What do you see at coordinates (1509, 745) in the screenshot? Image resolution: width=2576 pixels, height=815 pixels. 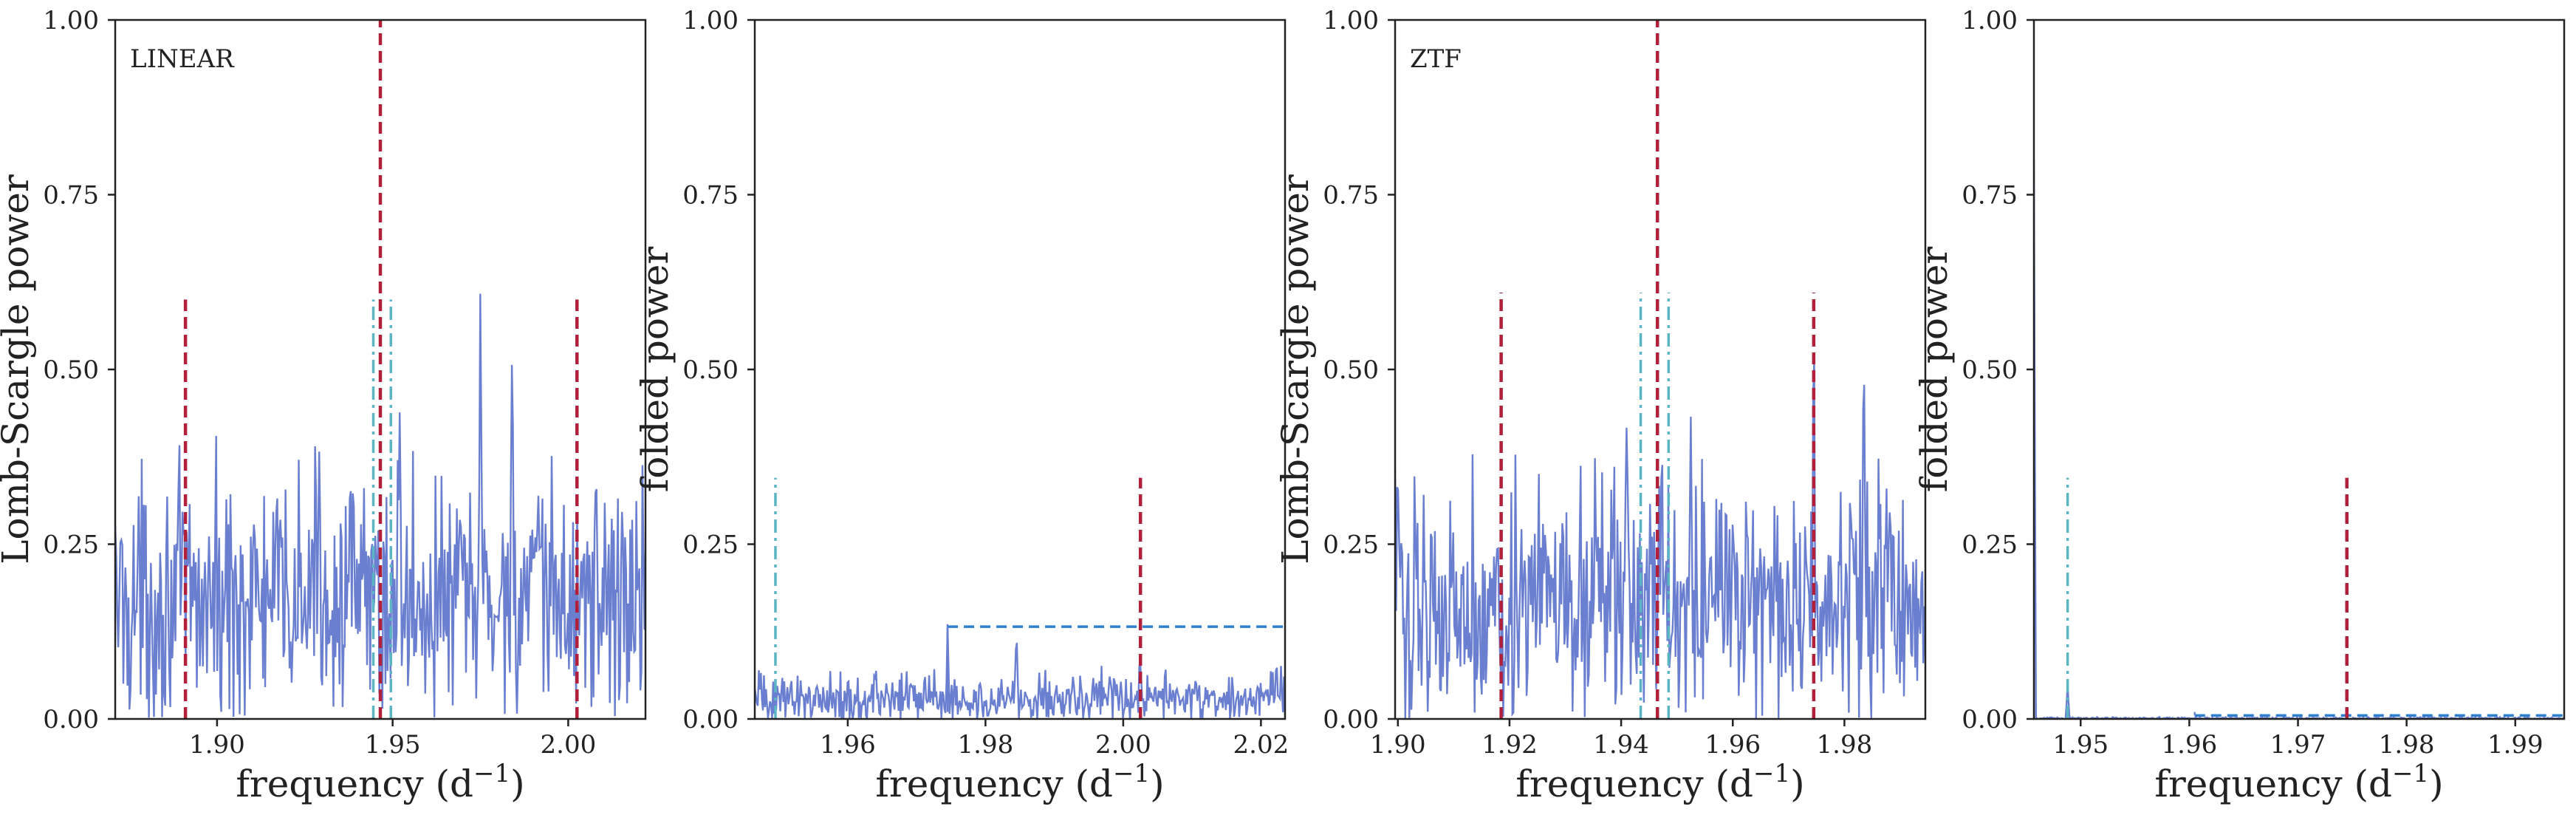 I see `x-tick-label: 1.92` at bounding box center [1509, 745].